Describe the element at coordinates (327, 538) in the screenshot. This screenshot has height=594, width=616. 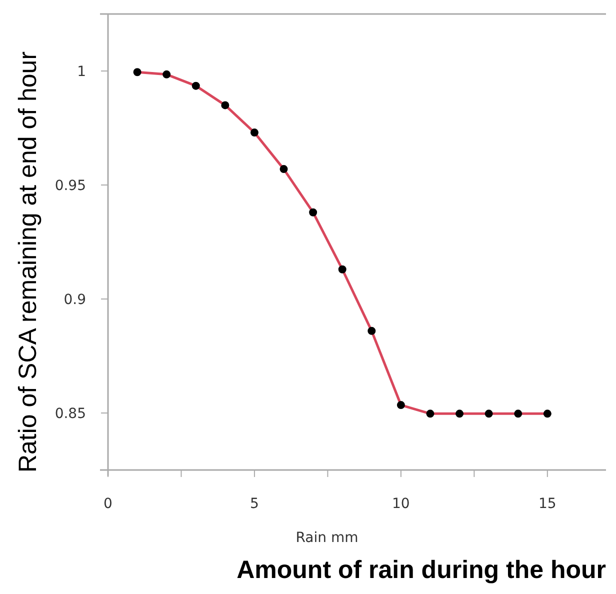
I see `x-axis-title: Rain mm` at that location.